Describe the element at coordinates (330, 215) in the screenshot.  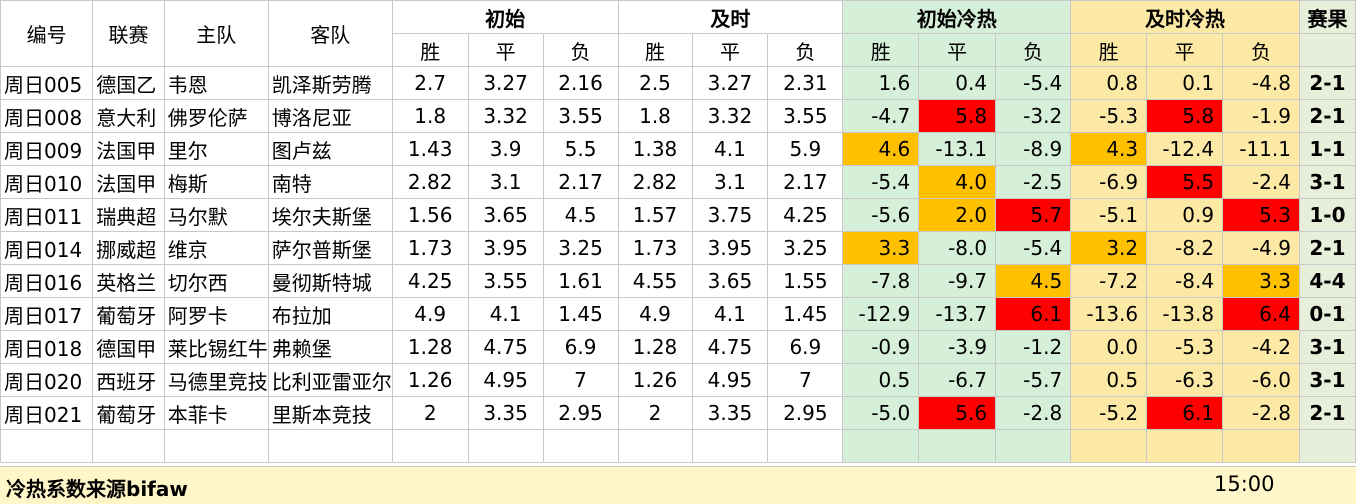
I see `away-team-cell: 埃尔夫斯堡` at that location.